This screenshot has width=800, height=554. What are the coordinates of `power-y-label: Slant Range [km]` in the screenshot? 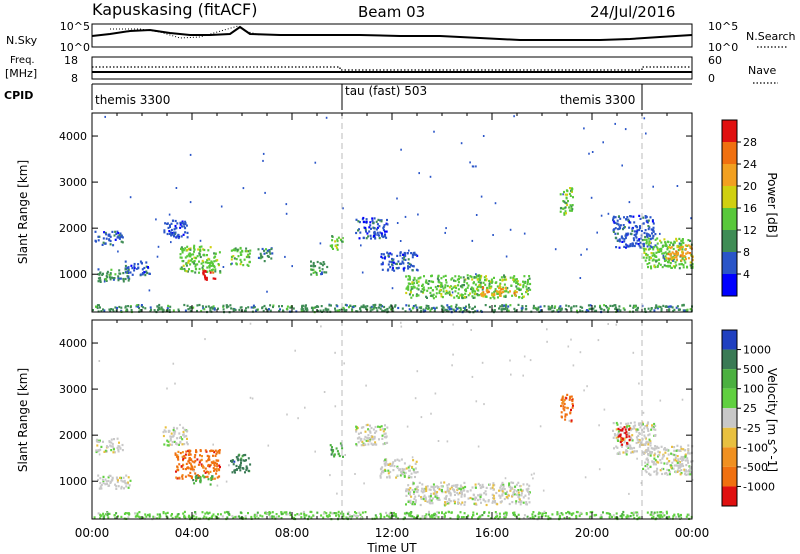 It's located at (23, 212).